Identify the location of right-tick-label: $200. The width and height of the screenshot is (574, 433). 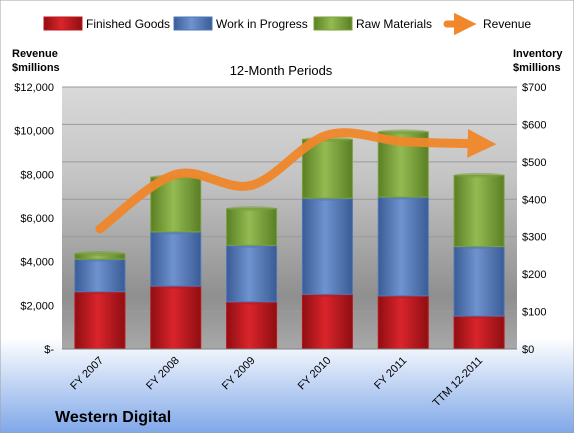
(534, 275).